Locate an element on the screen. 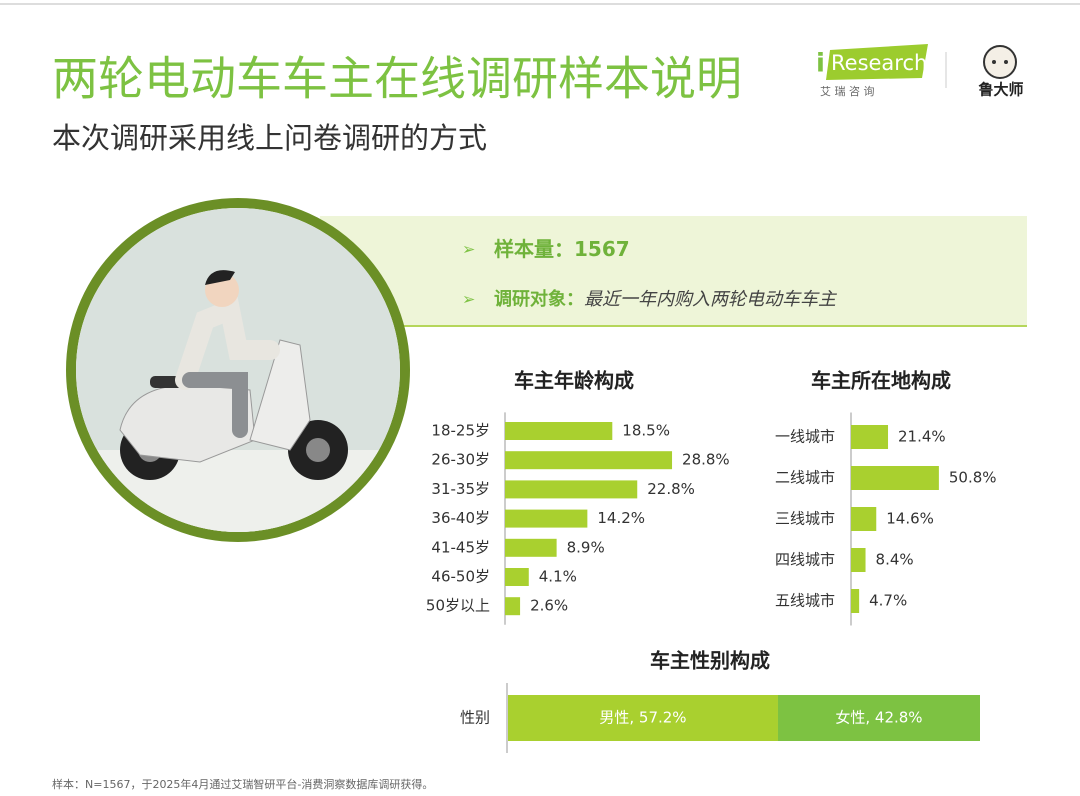 The image size is (1080, 796). rider-torso is located at coordinates (227, 343).